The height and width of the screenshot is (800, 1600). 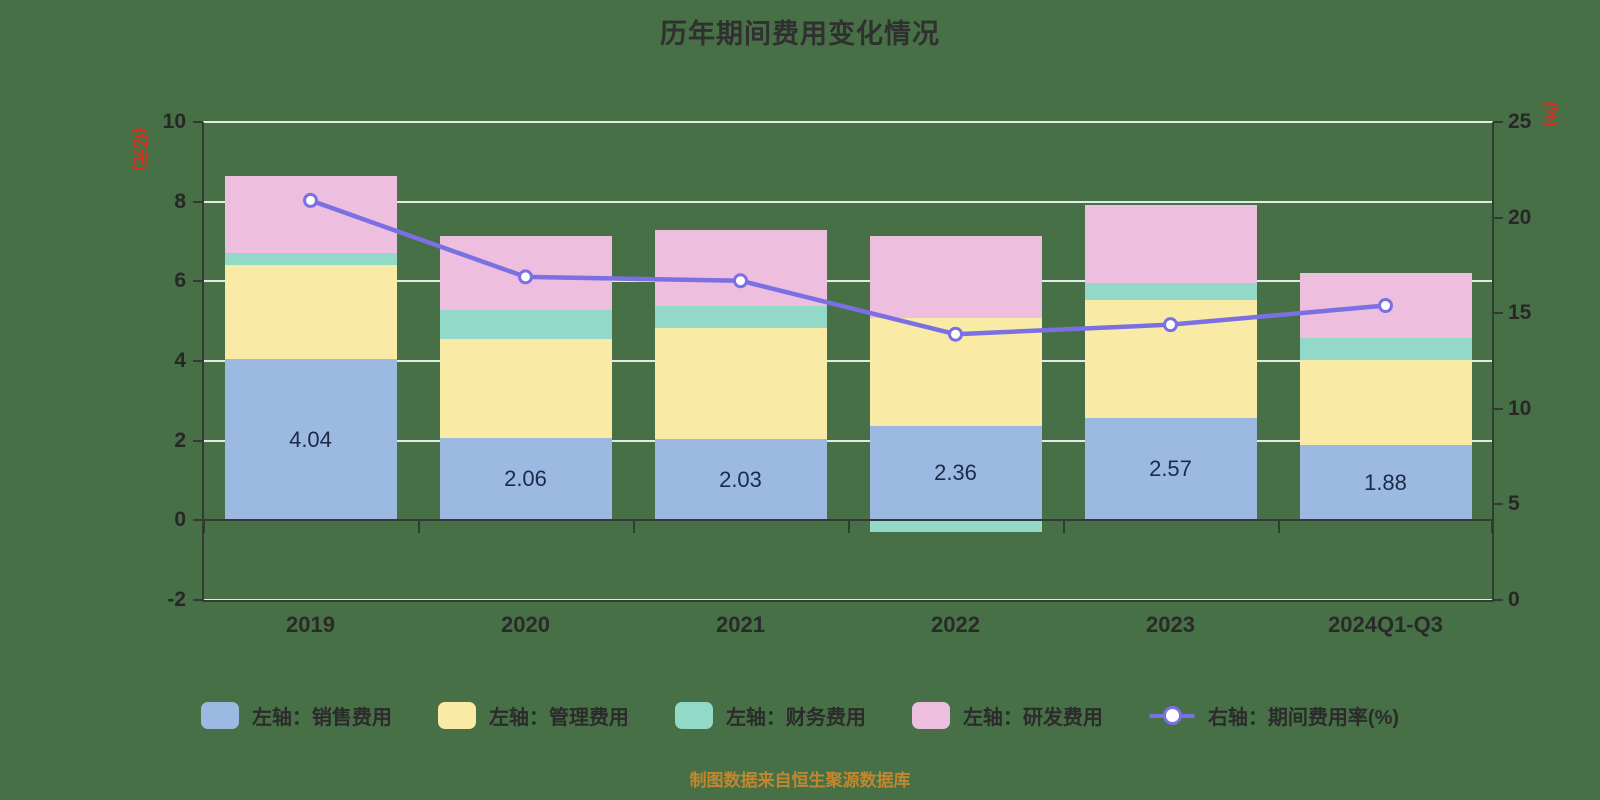 What do you see at coordinates (1032, 718) in the screenshot?
I see `legend-label: 左轴：研发费用` at bounding box center [1032, 718].